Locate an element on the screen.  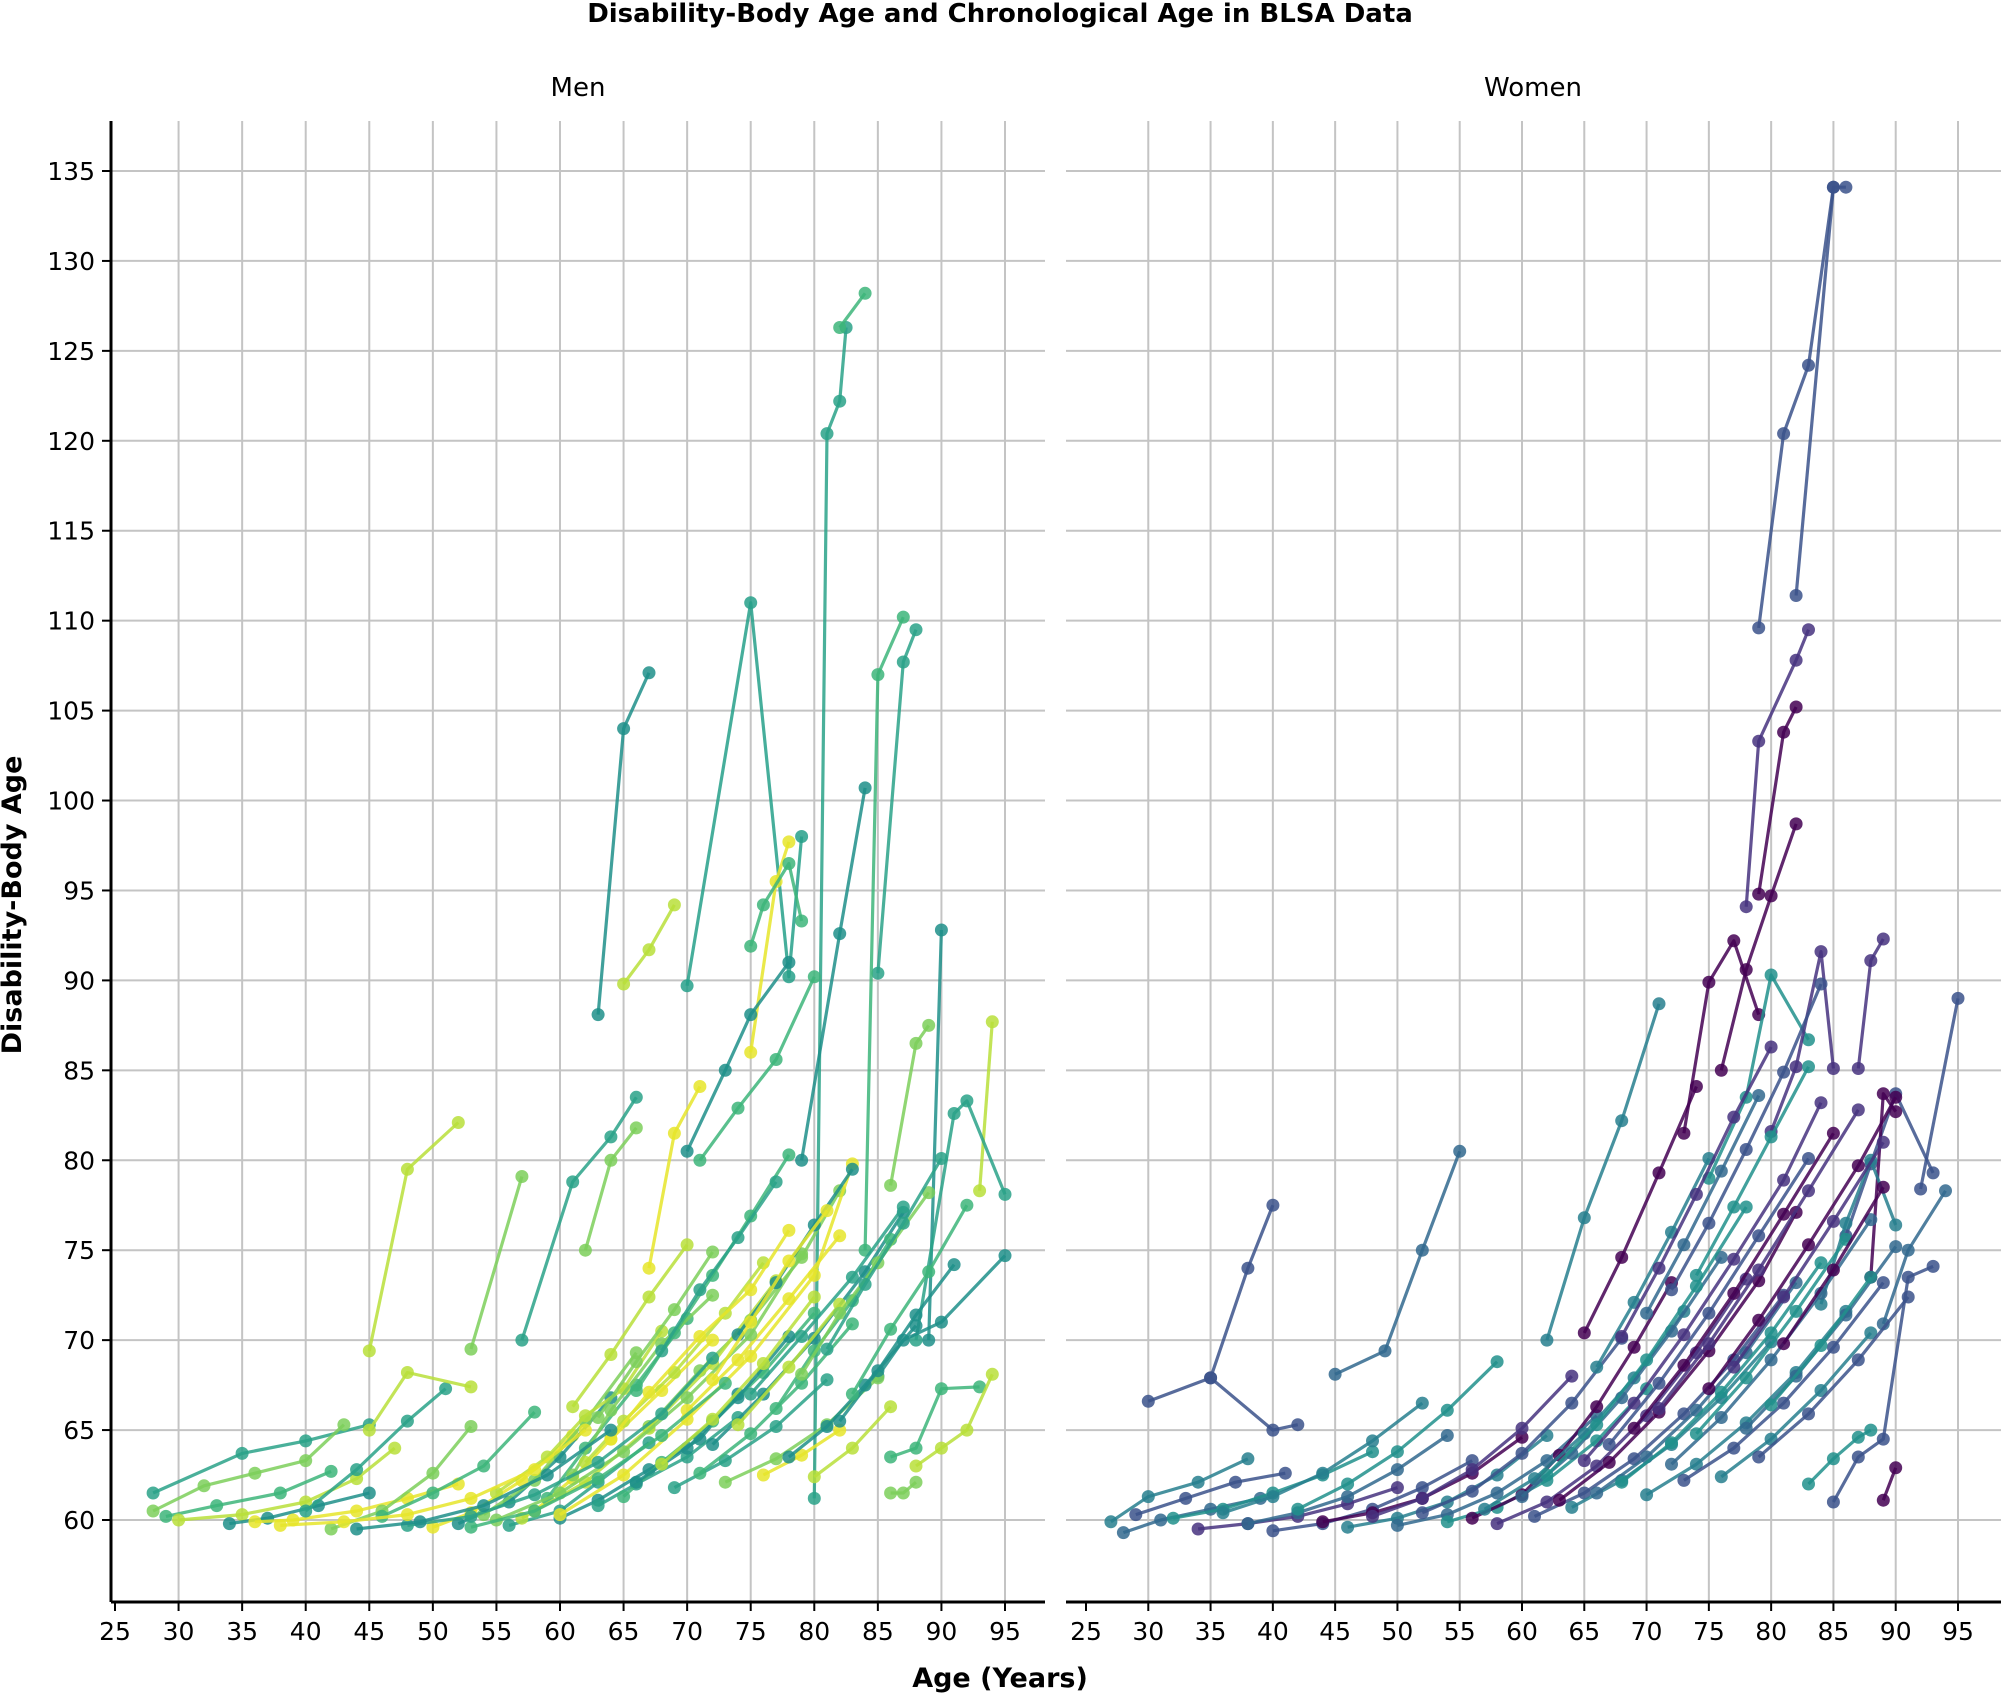
x-tick-label-men-90: 90 is located at coordinates (942, 1631).